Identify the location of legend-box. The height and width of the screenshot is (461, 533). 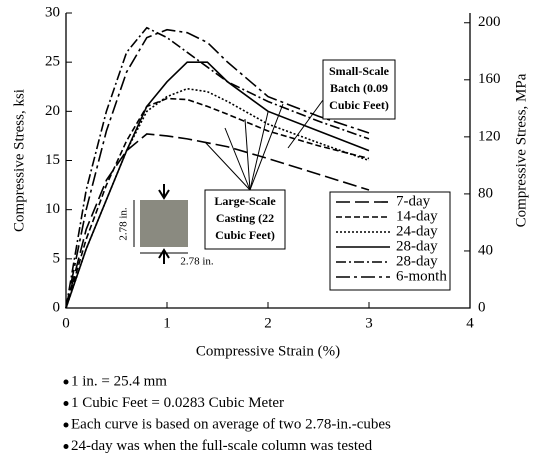
(390, 241).